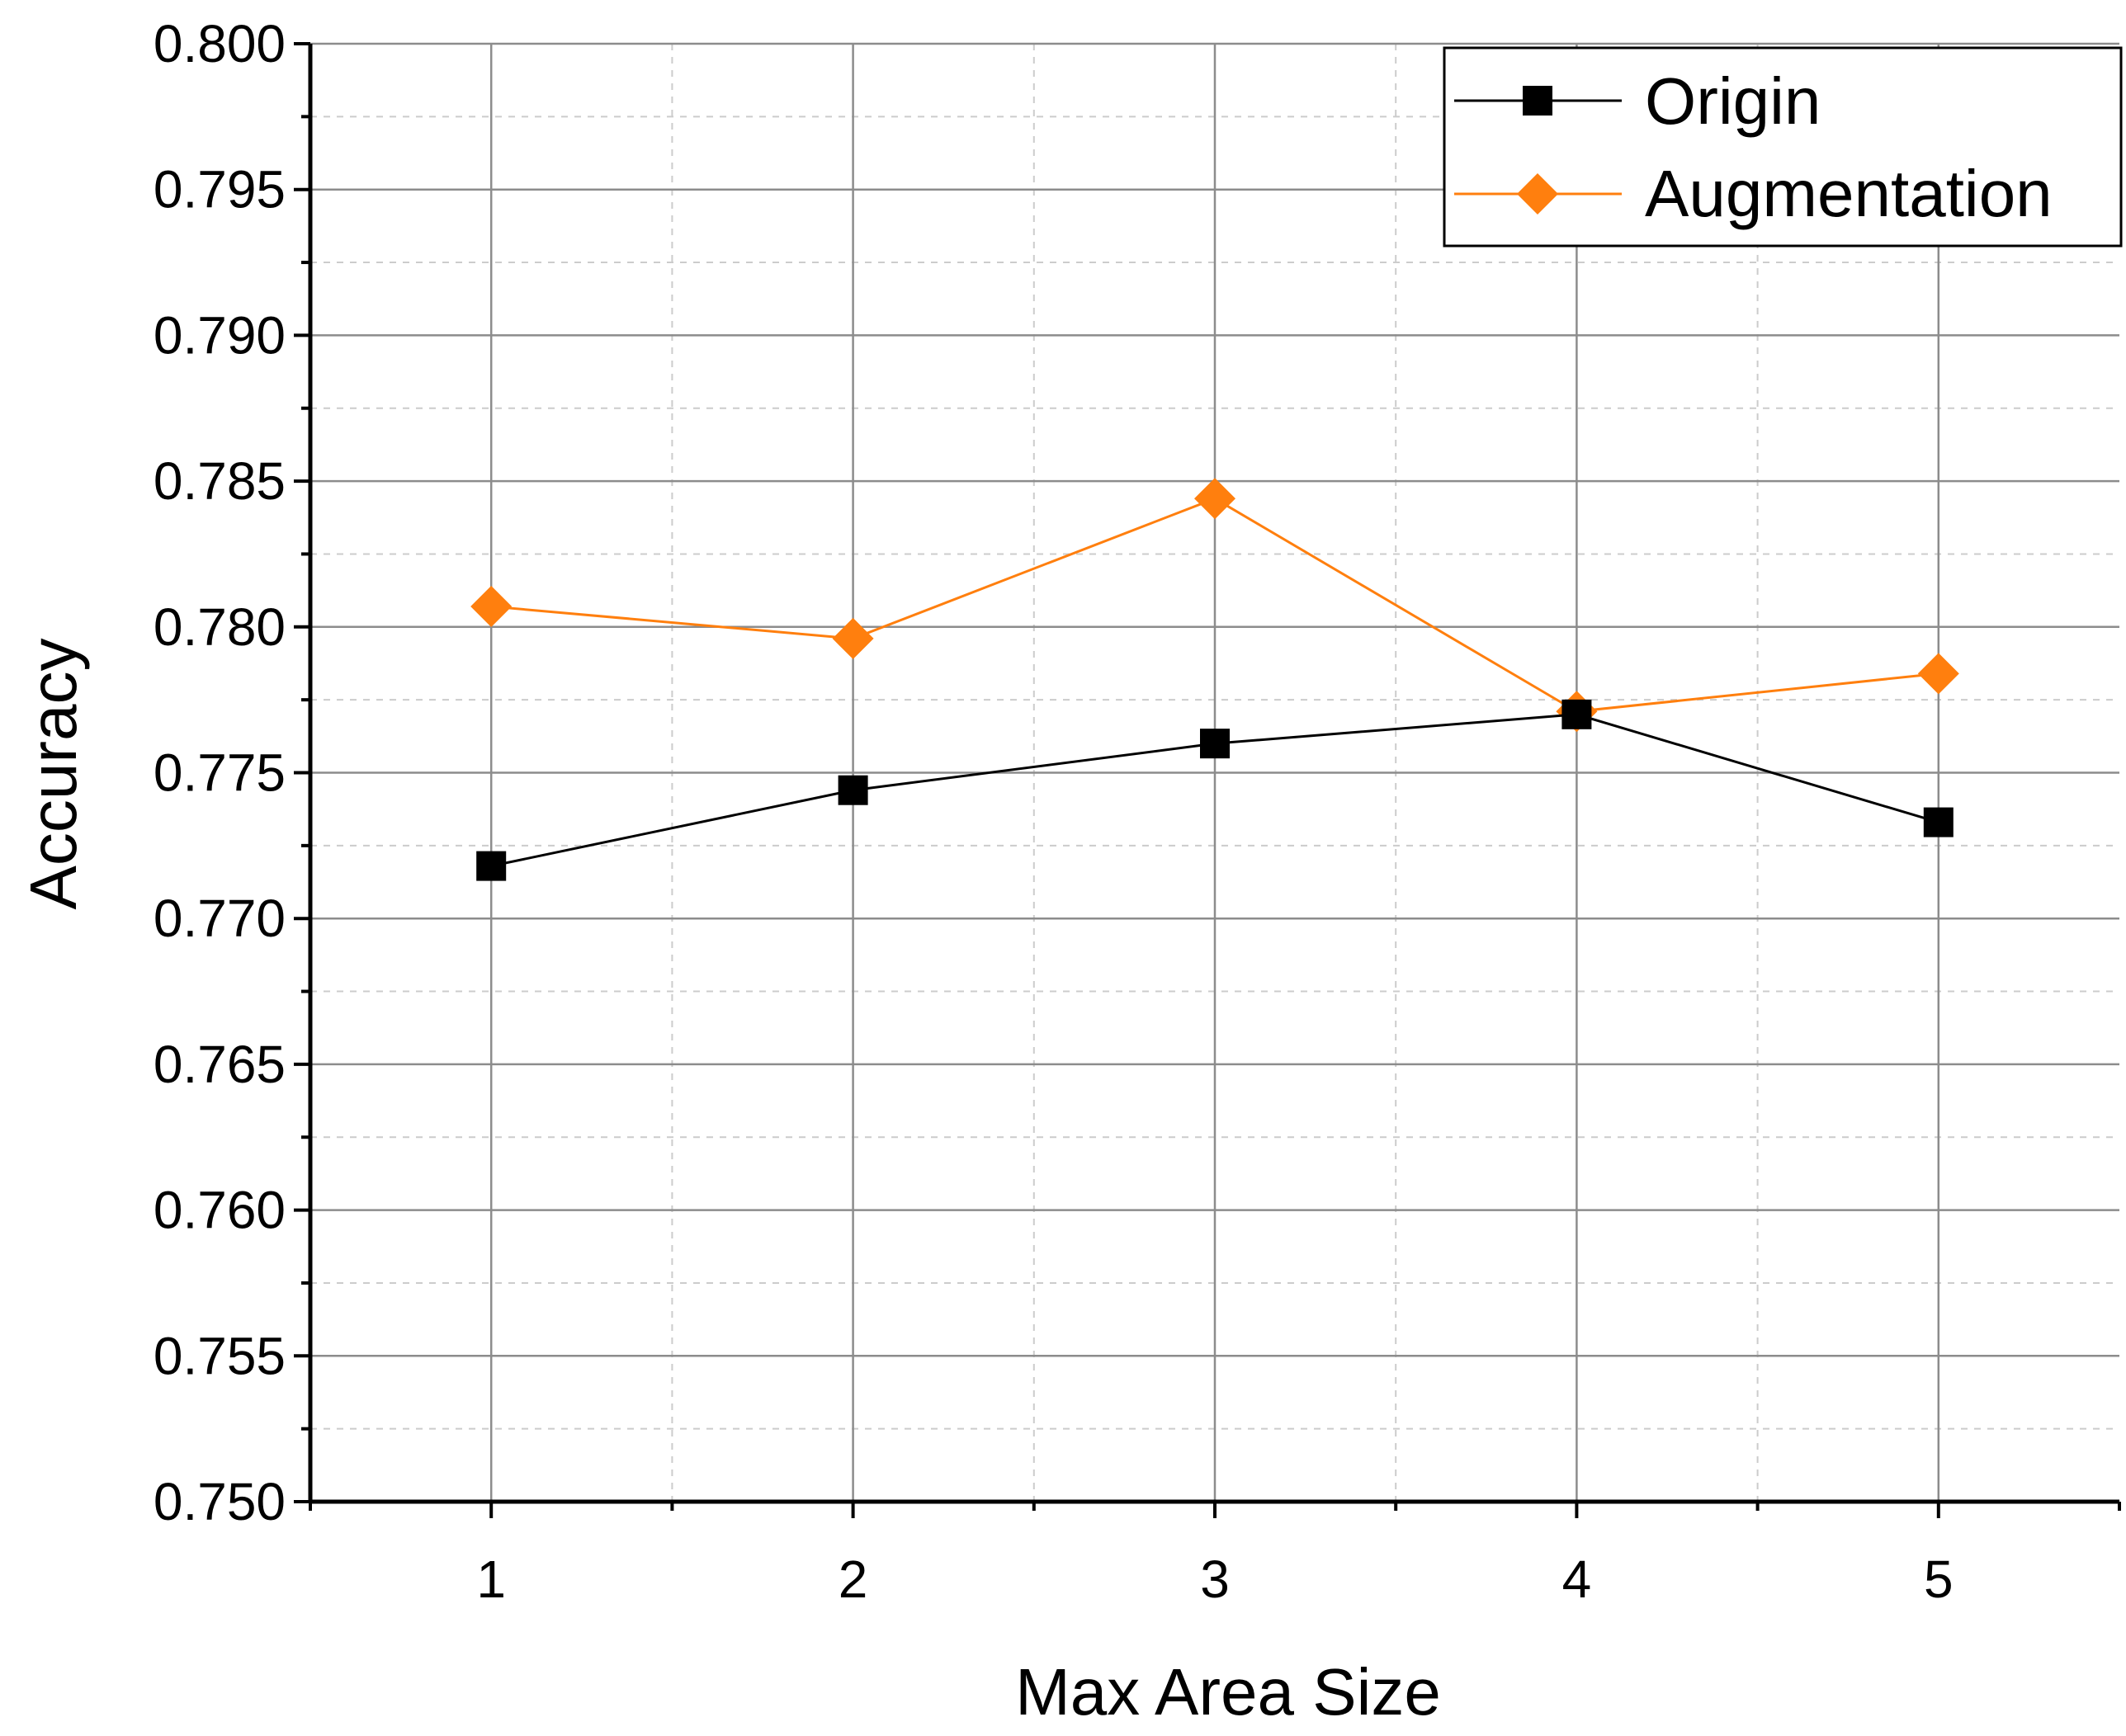 The image size is (2126, 1736). What do you see at coordinates (1849, 193) in the screenshot?
I see `legend-augmentation-label: Augmentation` at bounding box center [1849, 193].